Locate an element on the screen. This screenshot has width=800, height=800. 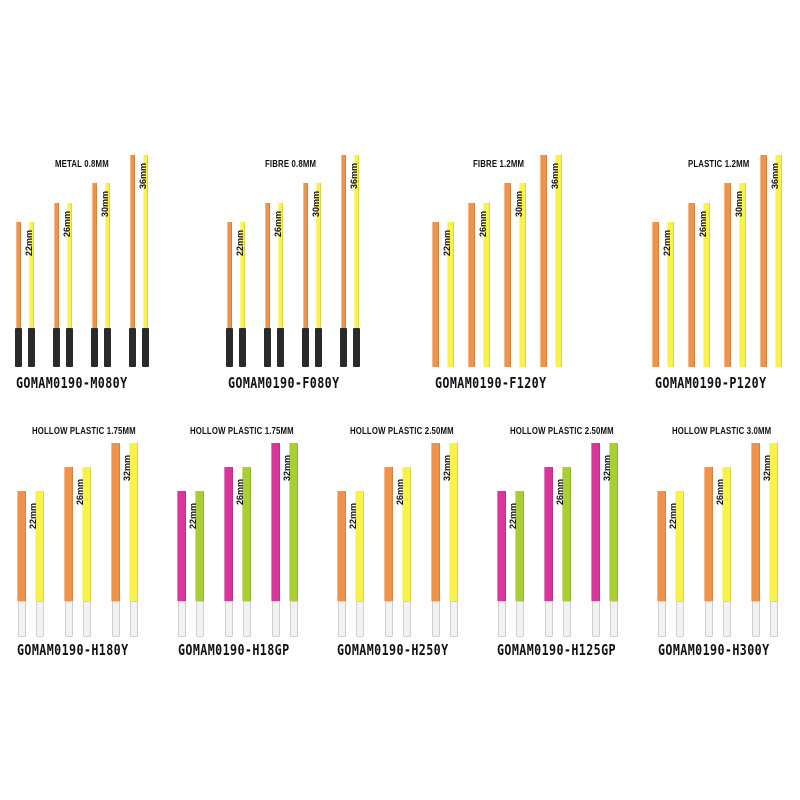
product-code: GOMAM0190-F080Y is located at coordinates (284, 383).